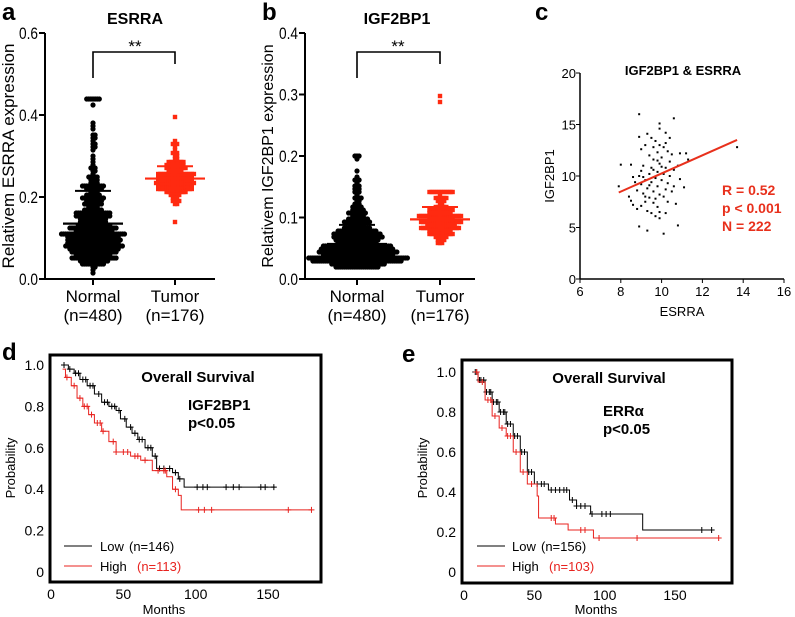 This screenshot has width=795, height=617. What do you see at coordinates (784, 291) in the screenshot?
I see `x-tick-label: 16` at bounding box center [784, 291].